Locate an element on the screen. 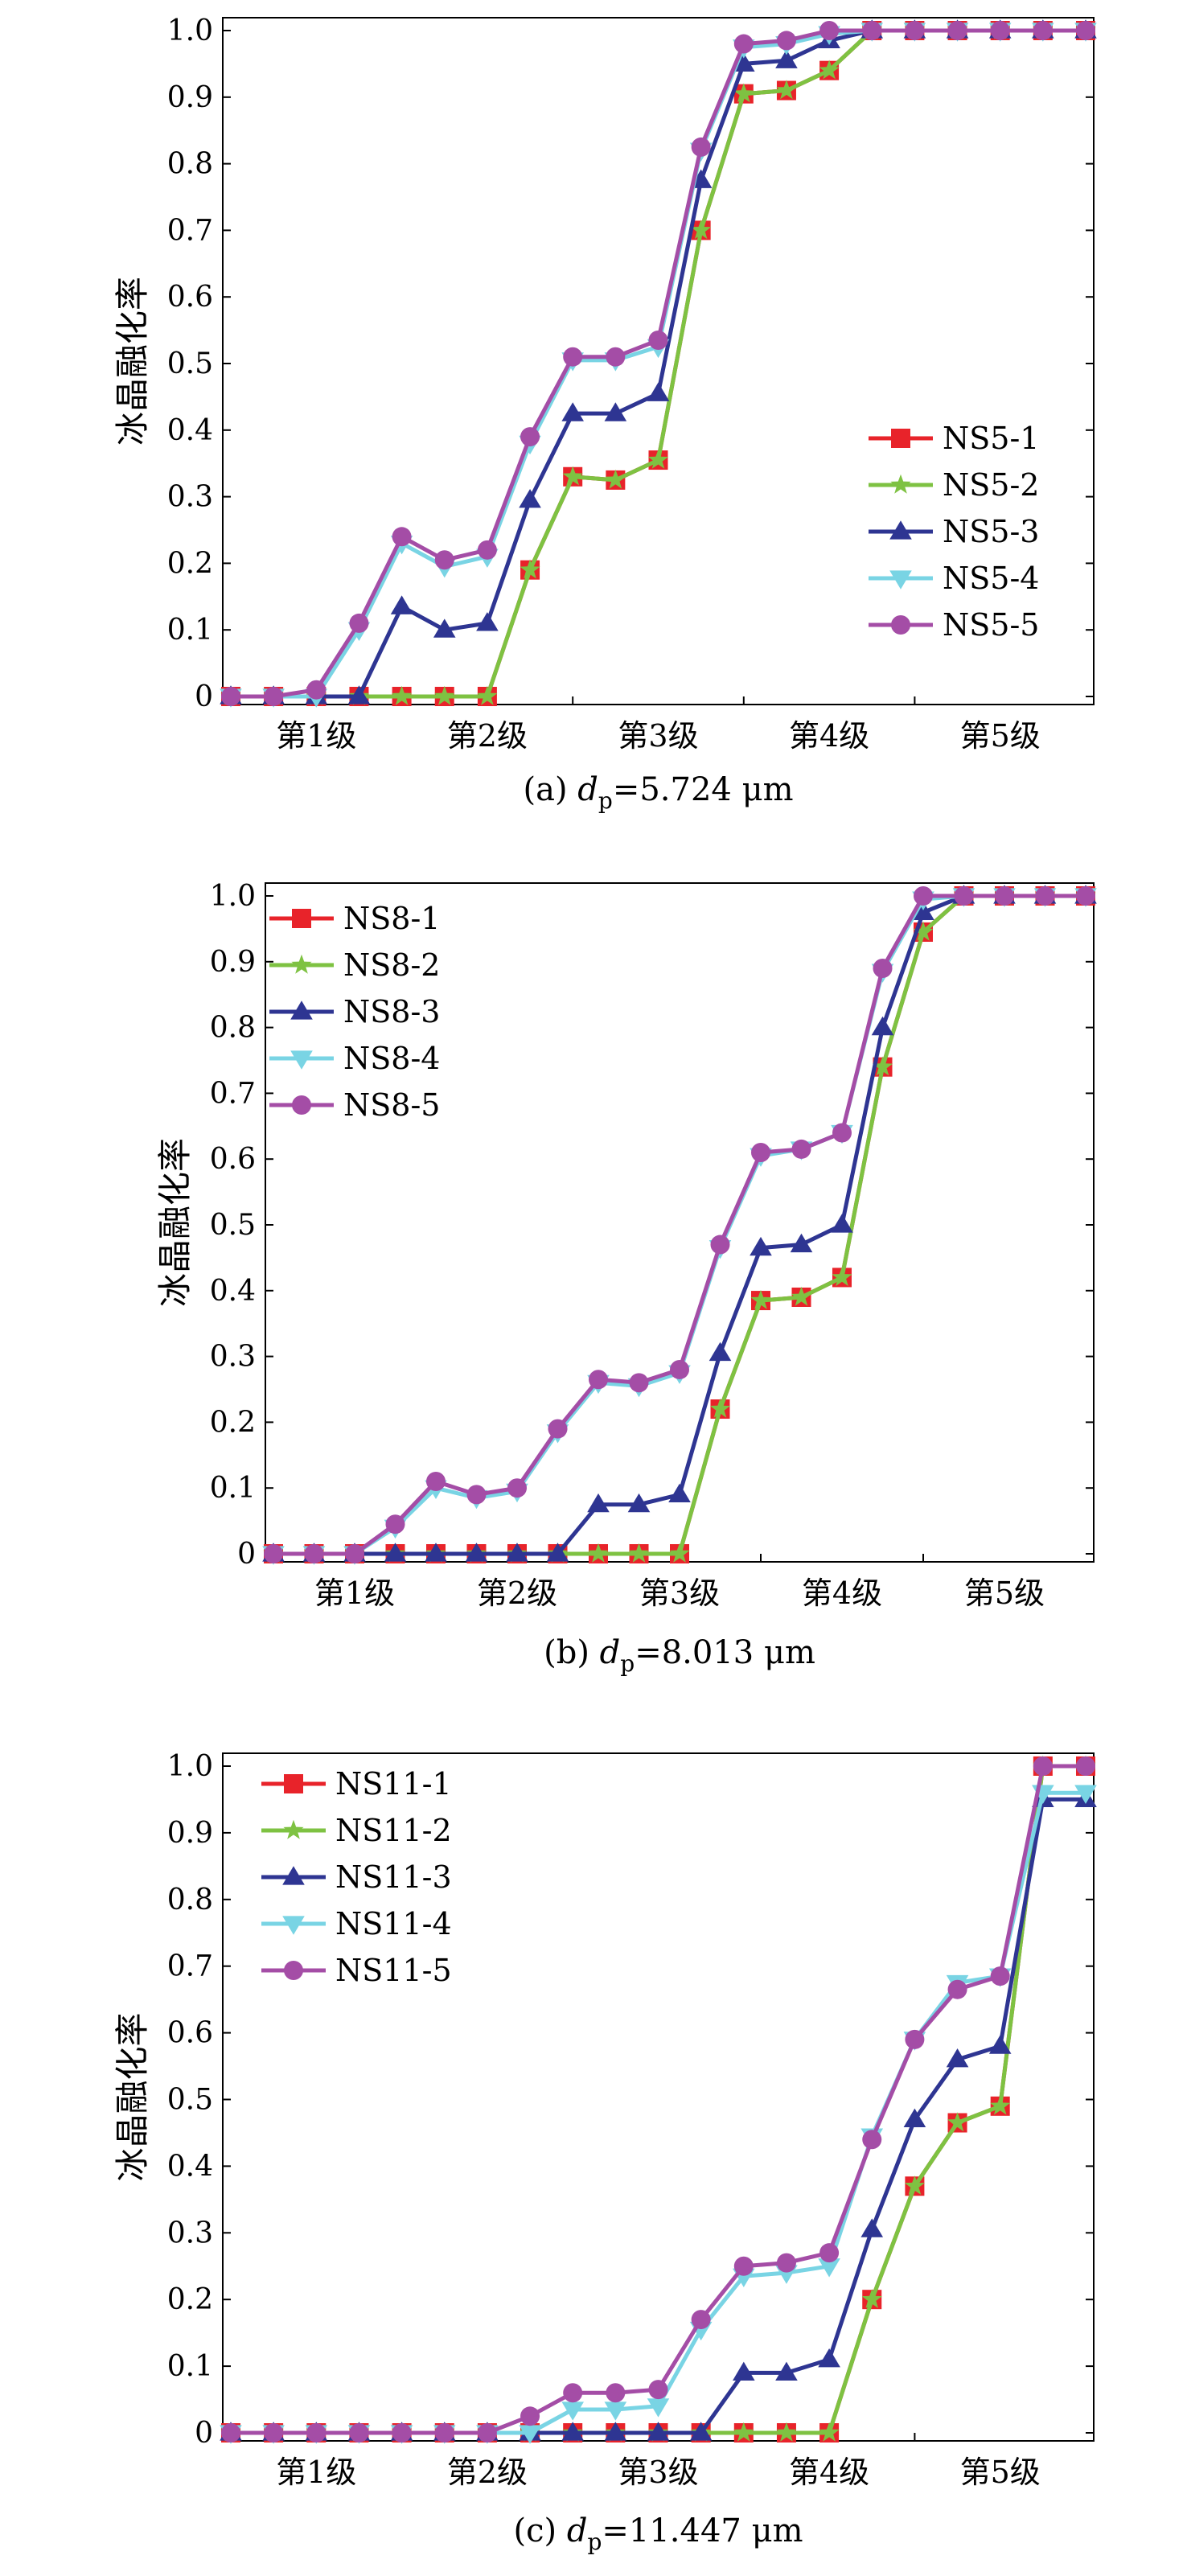 This screenshot has width=1187, height=2576. y-tick-label: 0.3 is located at coordinates (190, 497).